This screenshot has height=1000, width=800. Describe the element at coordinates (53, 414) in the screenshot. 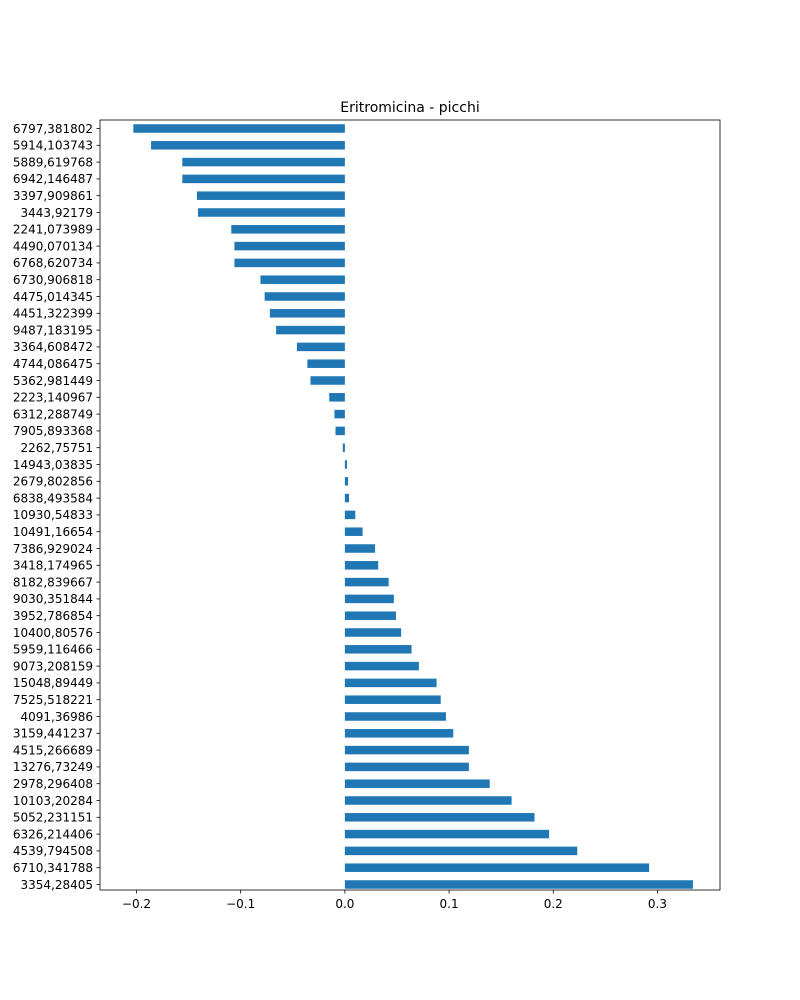

I see `y-tick-label: 6312,288749` at that location.